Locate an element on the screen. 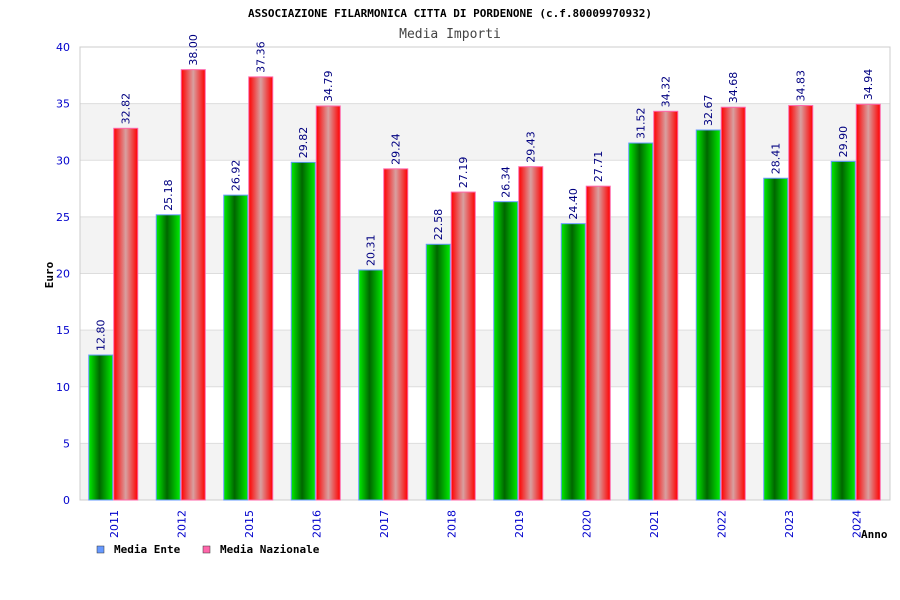 This screenshot has height=600, width=900. data-label: 32.67 is located at coordinates (708, 111).